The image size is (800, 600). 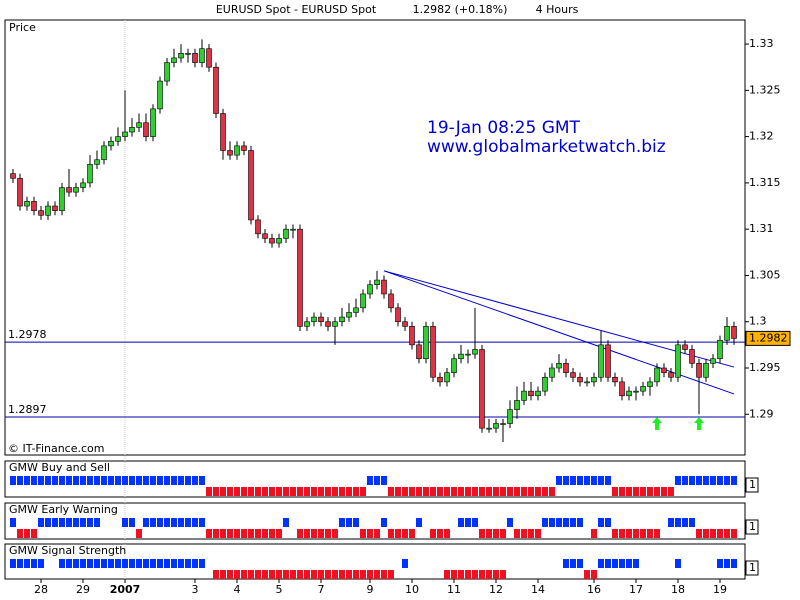 What do you see at coordinates (752, 527) in the screenshot?
I see `panel-value-box` at bounding box center [752, 527].